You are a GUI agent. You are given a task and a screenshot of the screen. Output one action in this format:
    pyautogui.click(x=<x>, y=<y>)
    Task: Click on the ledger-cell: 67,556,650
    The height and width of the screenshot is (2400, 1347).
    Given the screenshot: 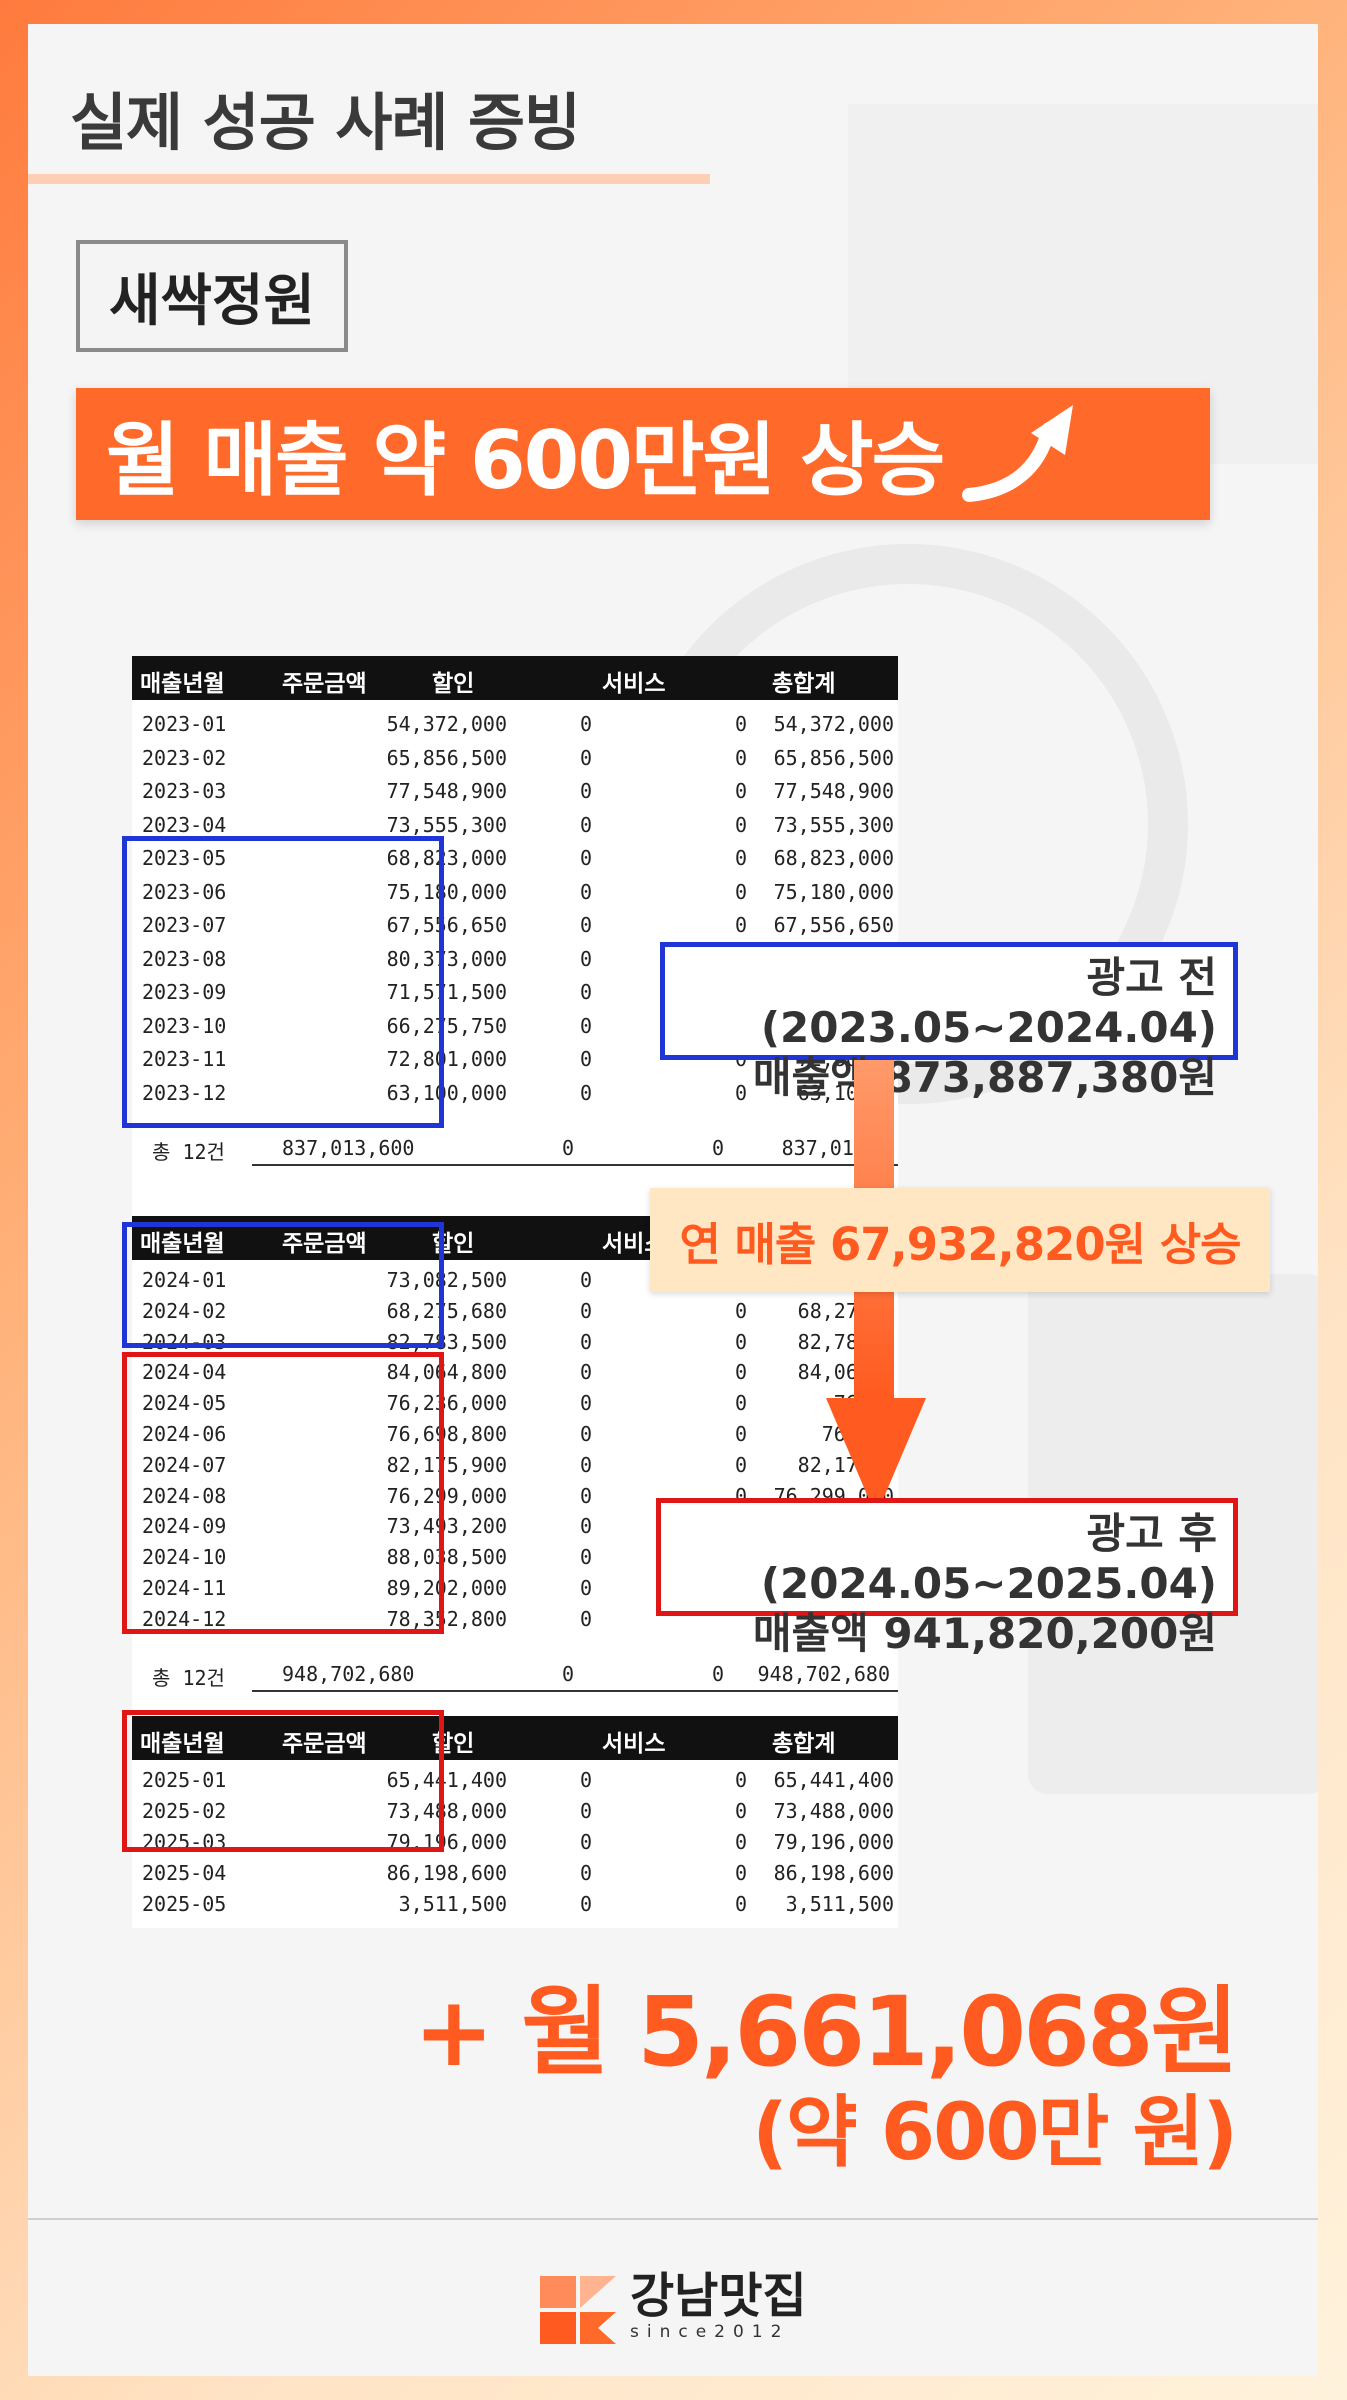 What is the action you would take?
    pyautogui.click(x=446, y=925)
    